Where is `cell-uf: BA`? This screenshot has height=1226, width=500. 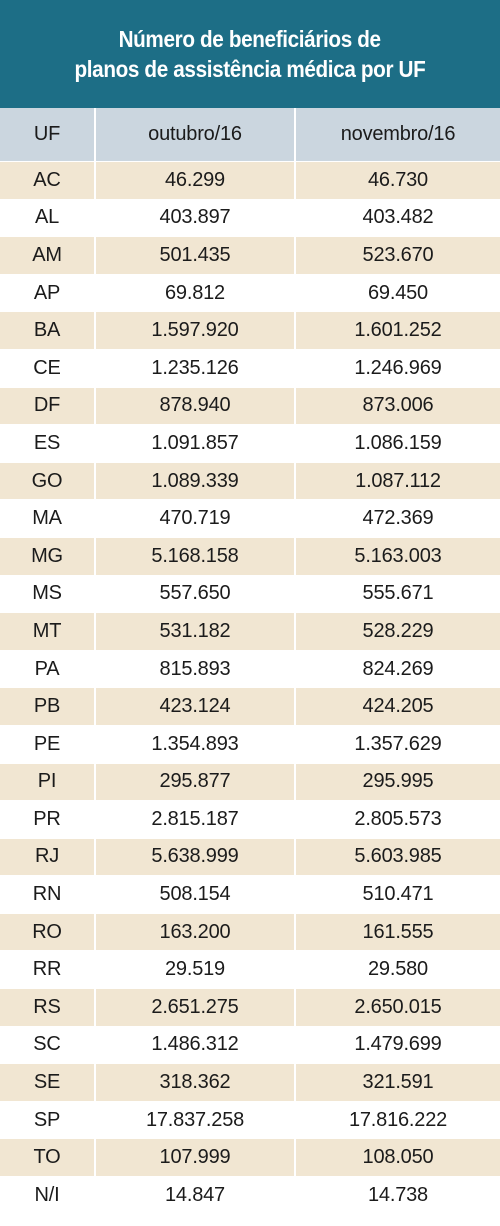
cell-uf: BA is located at coordinates (47, 330).